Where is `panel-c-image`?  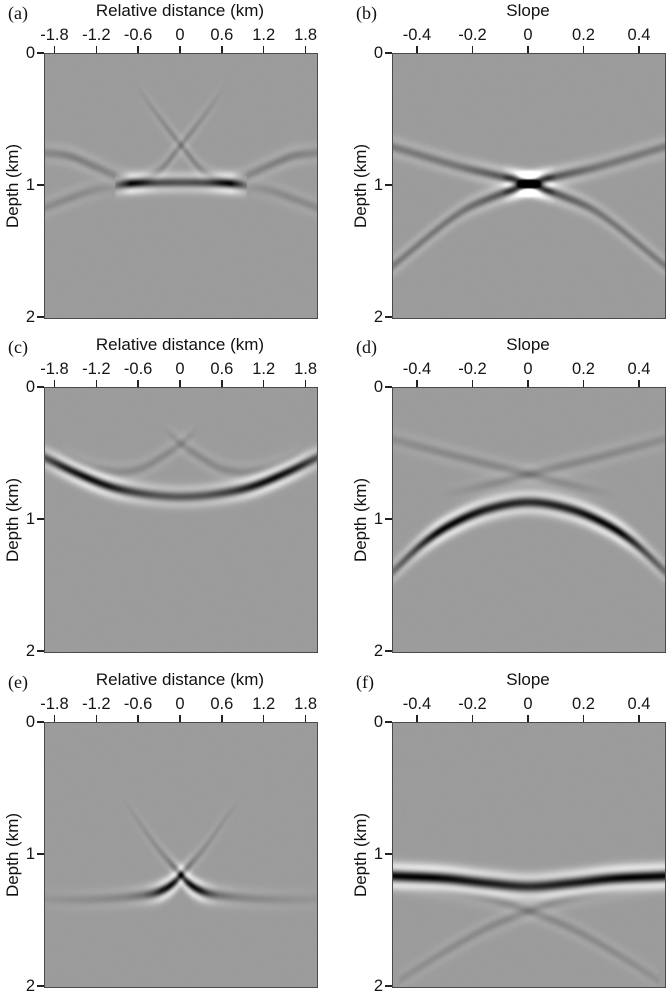
panel-c-image is located at coordinates (181, 520).